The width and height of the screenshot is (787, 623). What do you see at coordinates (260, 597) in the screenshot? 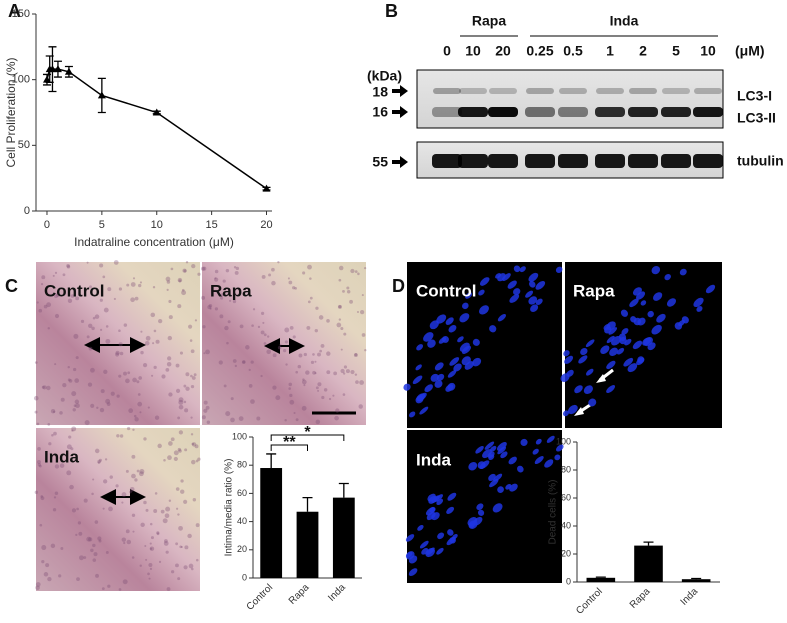
I see `x-tick-label: Control` at bounding box center [260, 597].